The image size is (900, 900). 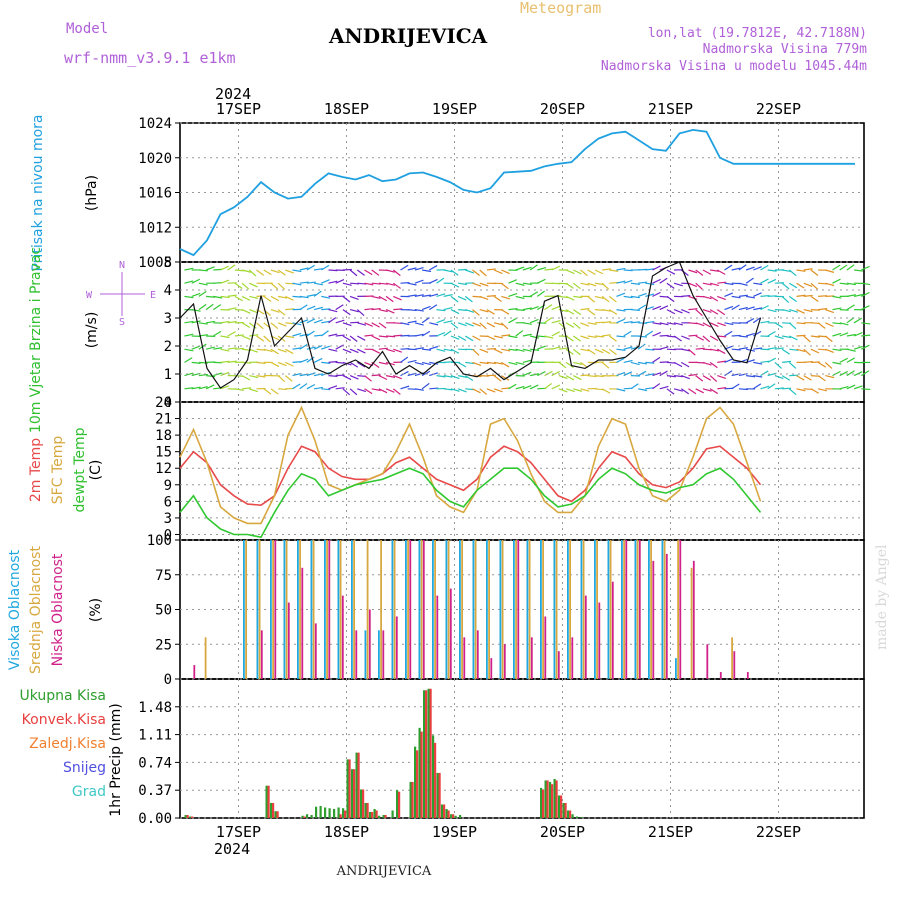 I want to click on precip-legend-item: Ukupna Kisa, so click(x=62, y=696).